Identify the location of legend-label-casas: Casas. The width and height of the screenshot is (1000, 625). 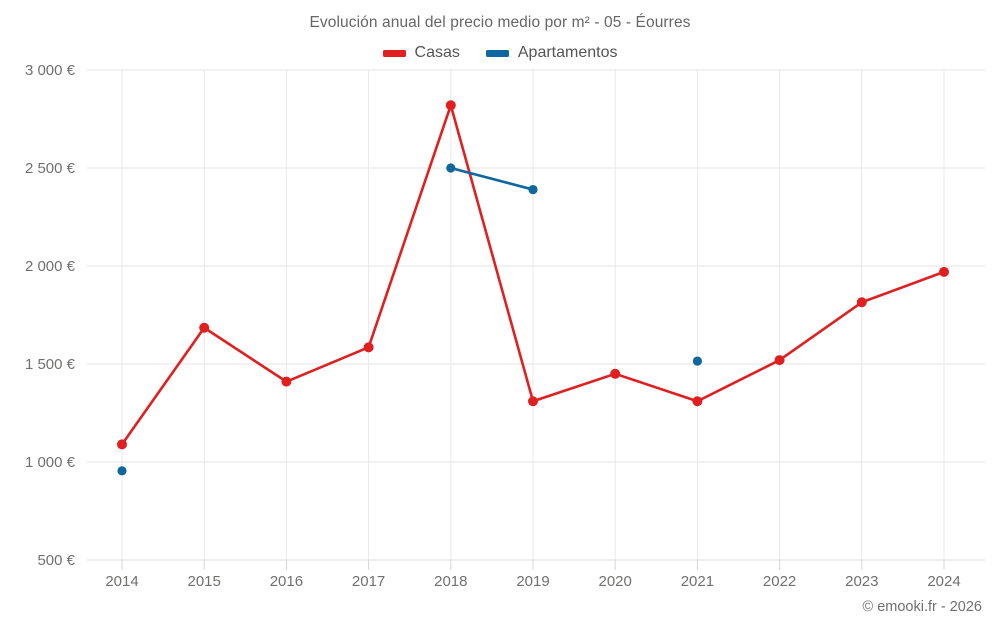
(437, 52).